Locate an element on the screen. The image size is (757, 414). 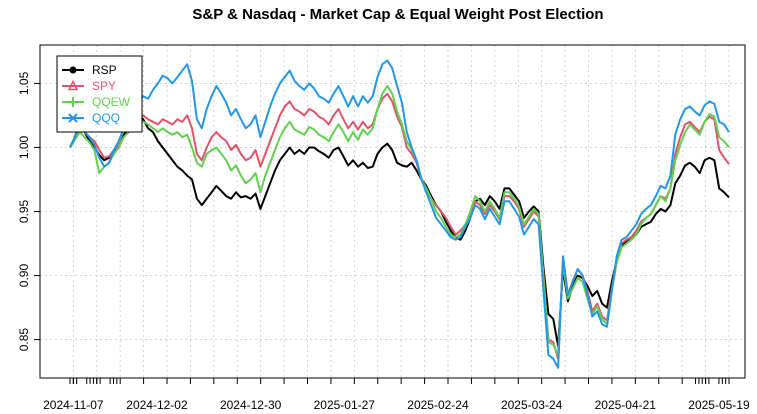
legend-label-rsp: RSP is located at coordinates (104, 70).